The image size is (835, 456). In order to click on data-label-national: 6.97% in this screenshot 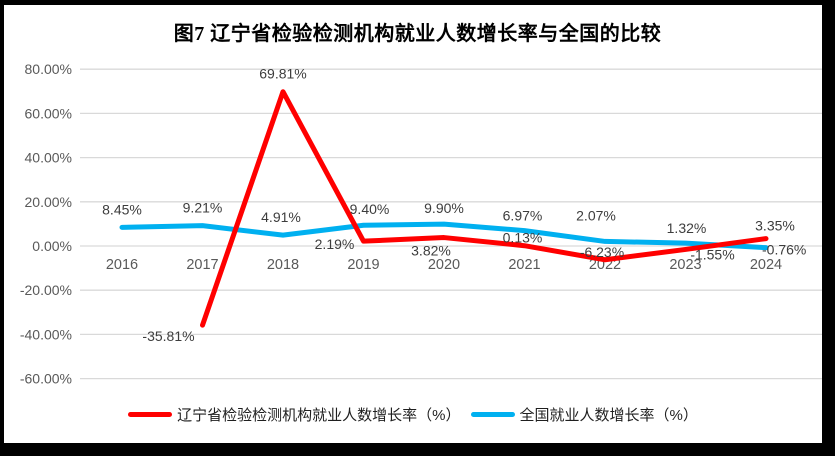, I will do `click(523, 216)`.